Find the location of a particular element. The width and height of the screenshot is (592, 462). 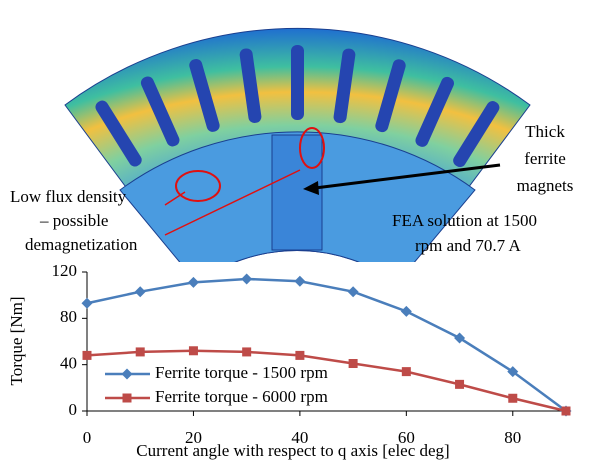

y-tick-label: 120 is located at coordinates (65, 270).